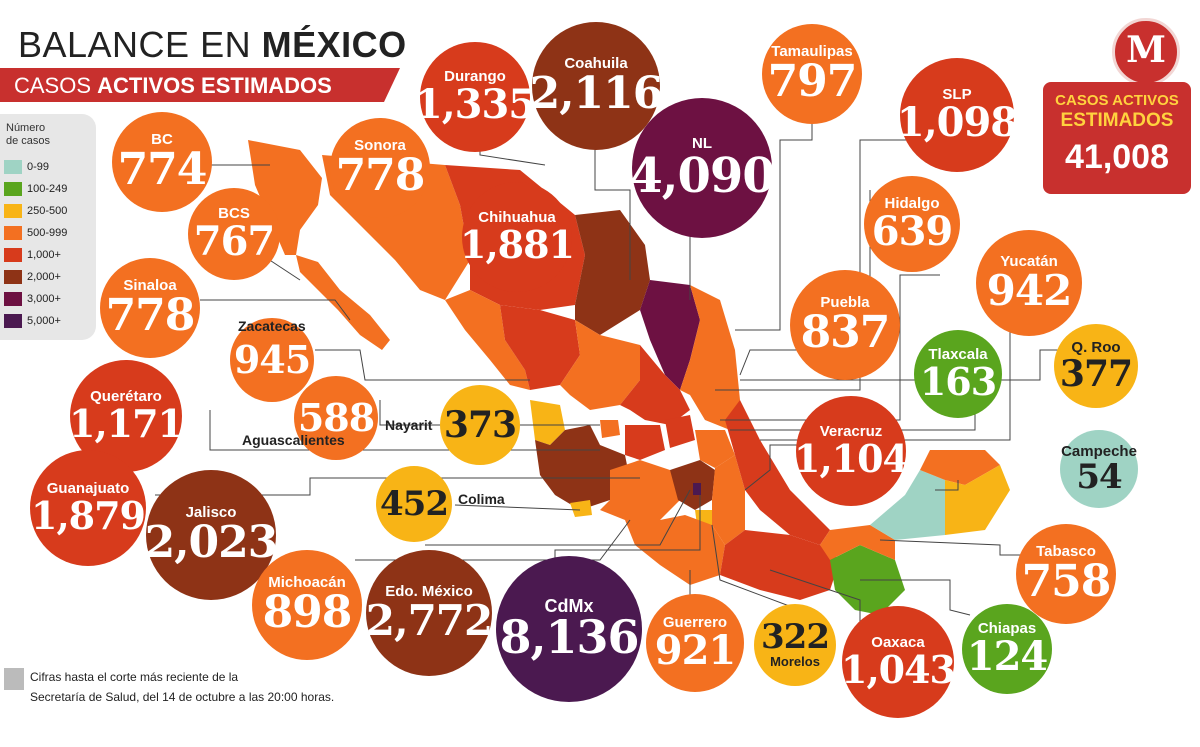 The image size is (1200, 747). I want to click on state-label-aguascalientes: Aguascalientes, so click(293, 440).